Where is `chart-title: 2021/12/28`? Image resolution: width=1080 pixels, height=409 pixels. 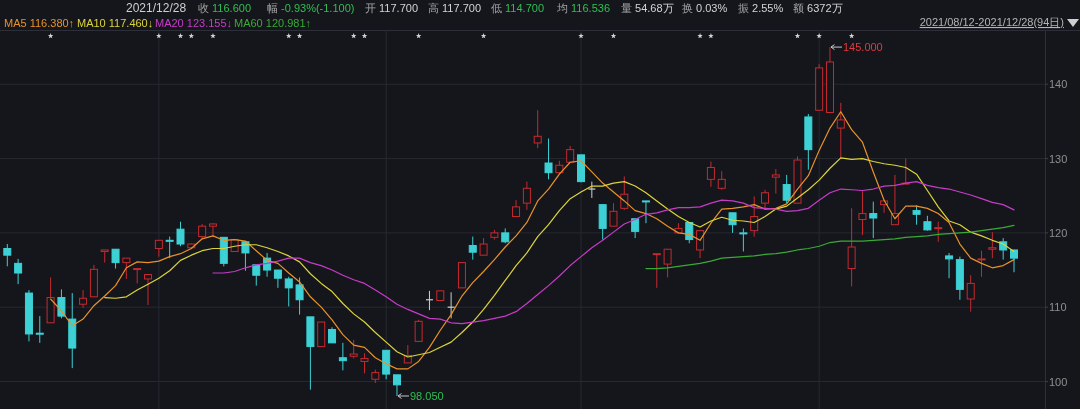 chart-title: 2021/12/28 is located at coordinates (156, 8).